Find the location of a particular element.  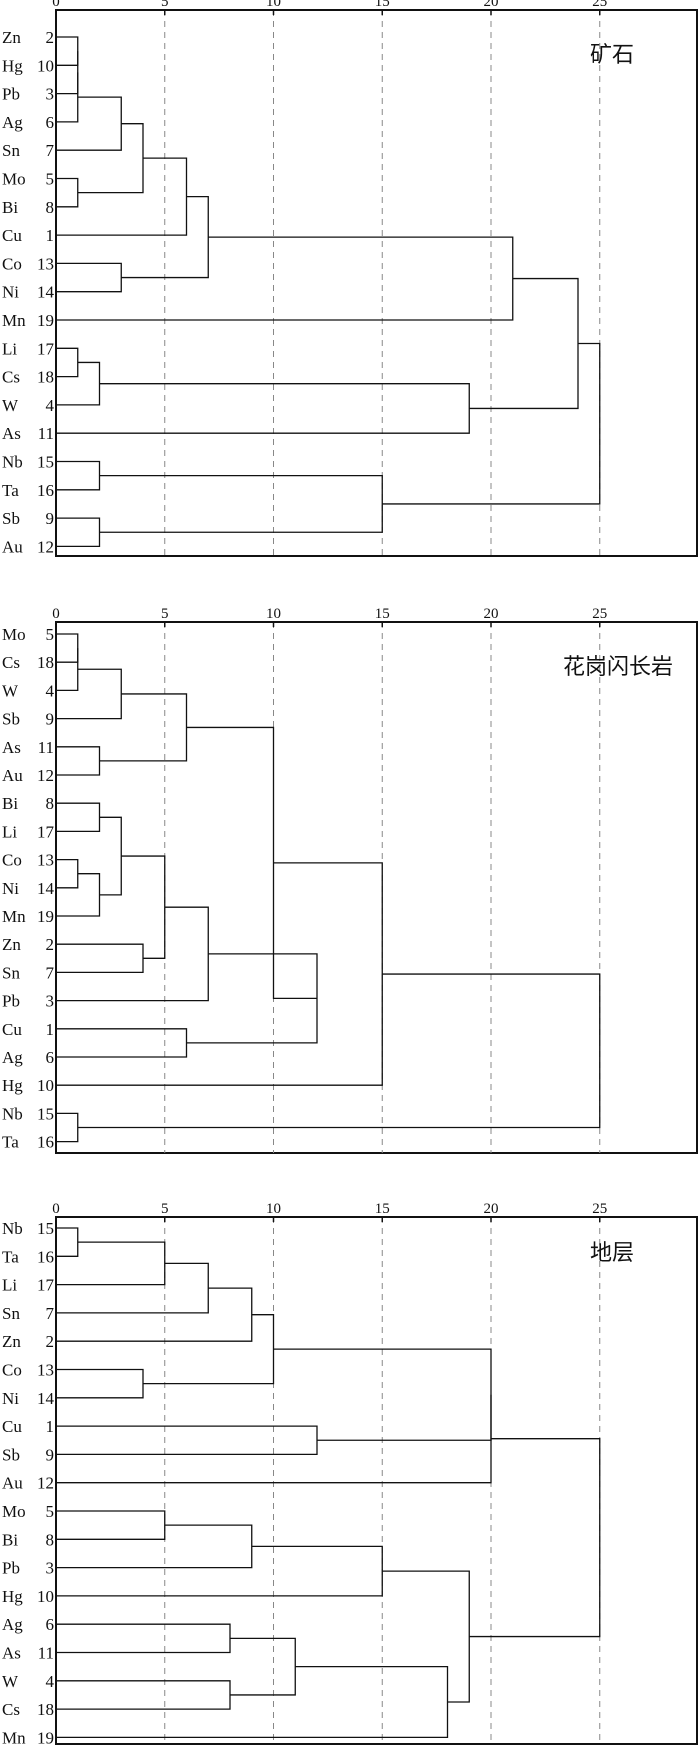

leaf-element-label: Mn is located at coordinates (14, 320).